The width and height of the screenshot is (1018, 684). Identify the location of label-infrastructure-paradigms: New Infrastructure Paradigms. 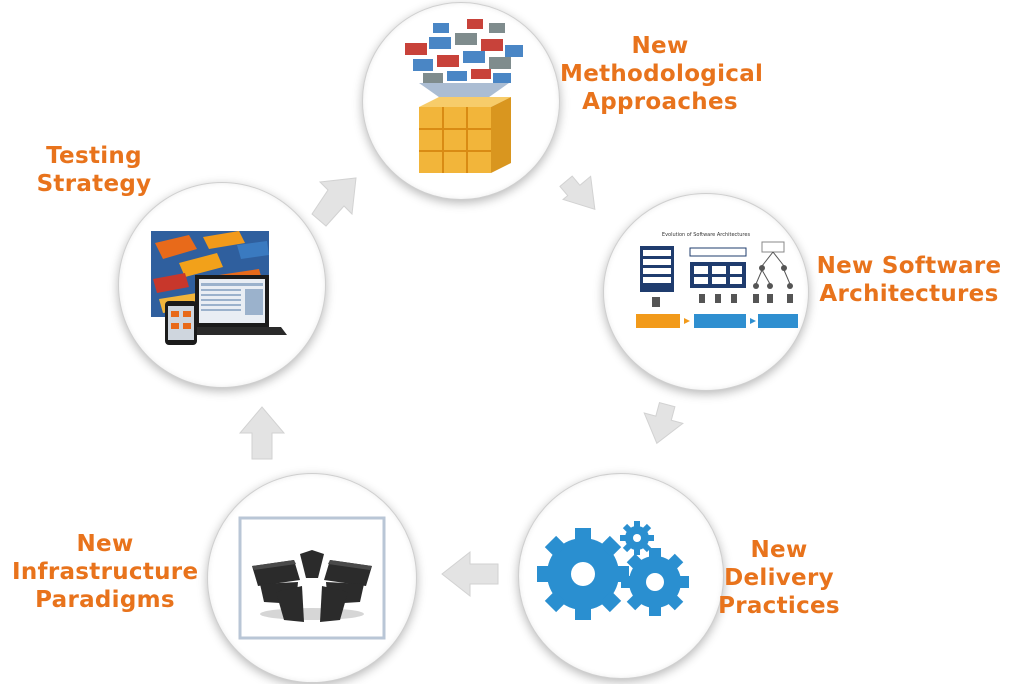
(105, 572).